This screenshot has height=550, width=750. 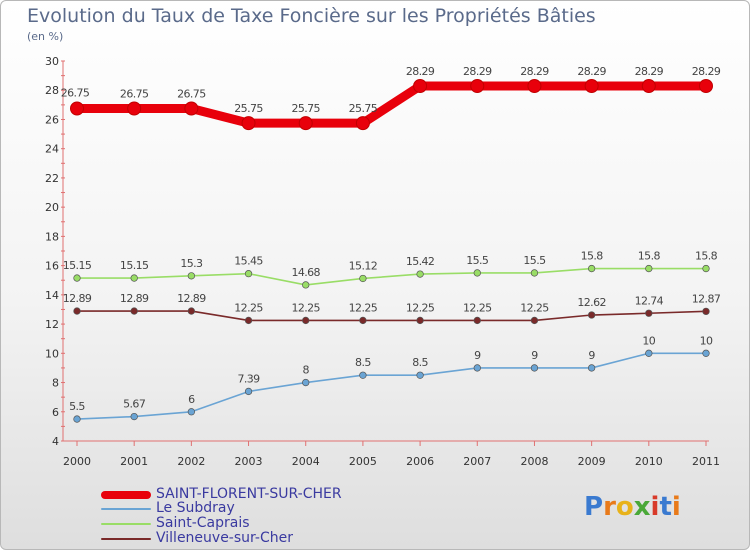 What do you see at coordinates (55, 383) in the screenshot?
I see `y-tick-label: 8` at bounding box center [55, 383].